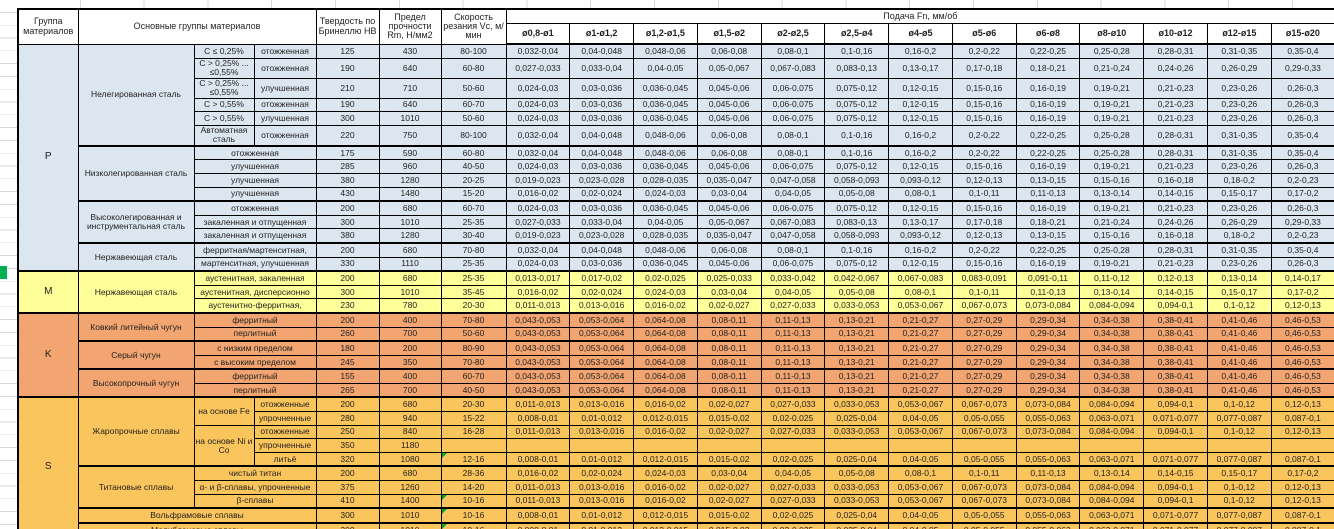 This screenshot has height=529, width=1334. I want to click on feed-value-cell-6: 0,053-0,067, so click(920, 487).